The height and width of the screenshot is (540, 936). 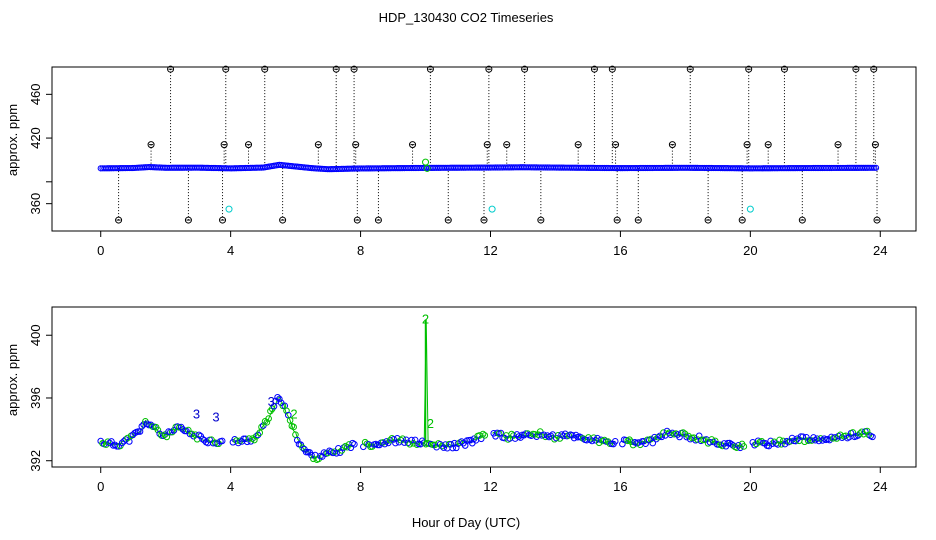 I want to click on top-x-tick-label: 4, so click(x=230, y=250).